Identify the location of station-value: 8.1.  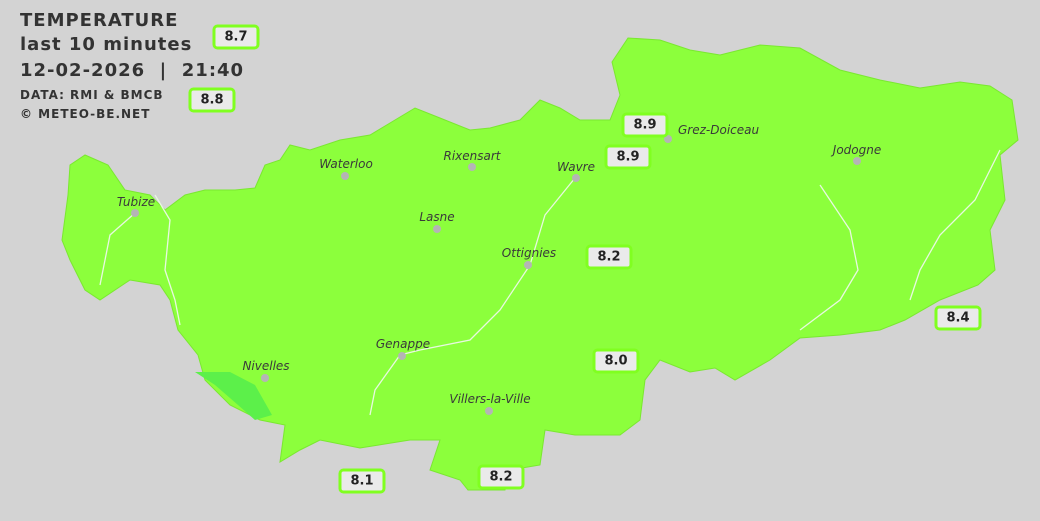
(362, 481).